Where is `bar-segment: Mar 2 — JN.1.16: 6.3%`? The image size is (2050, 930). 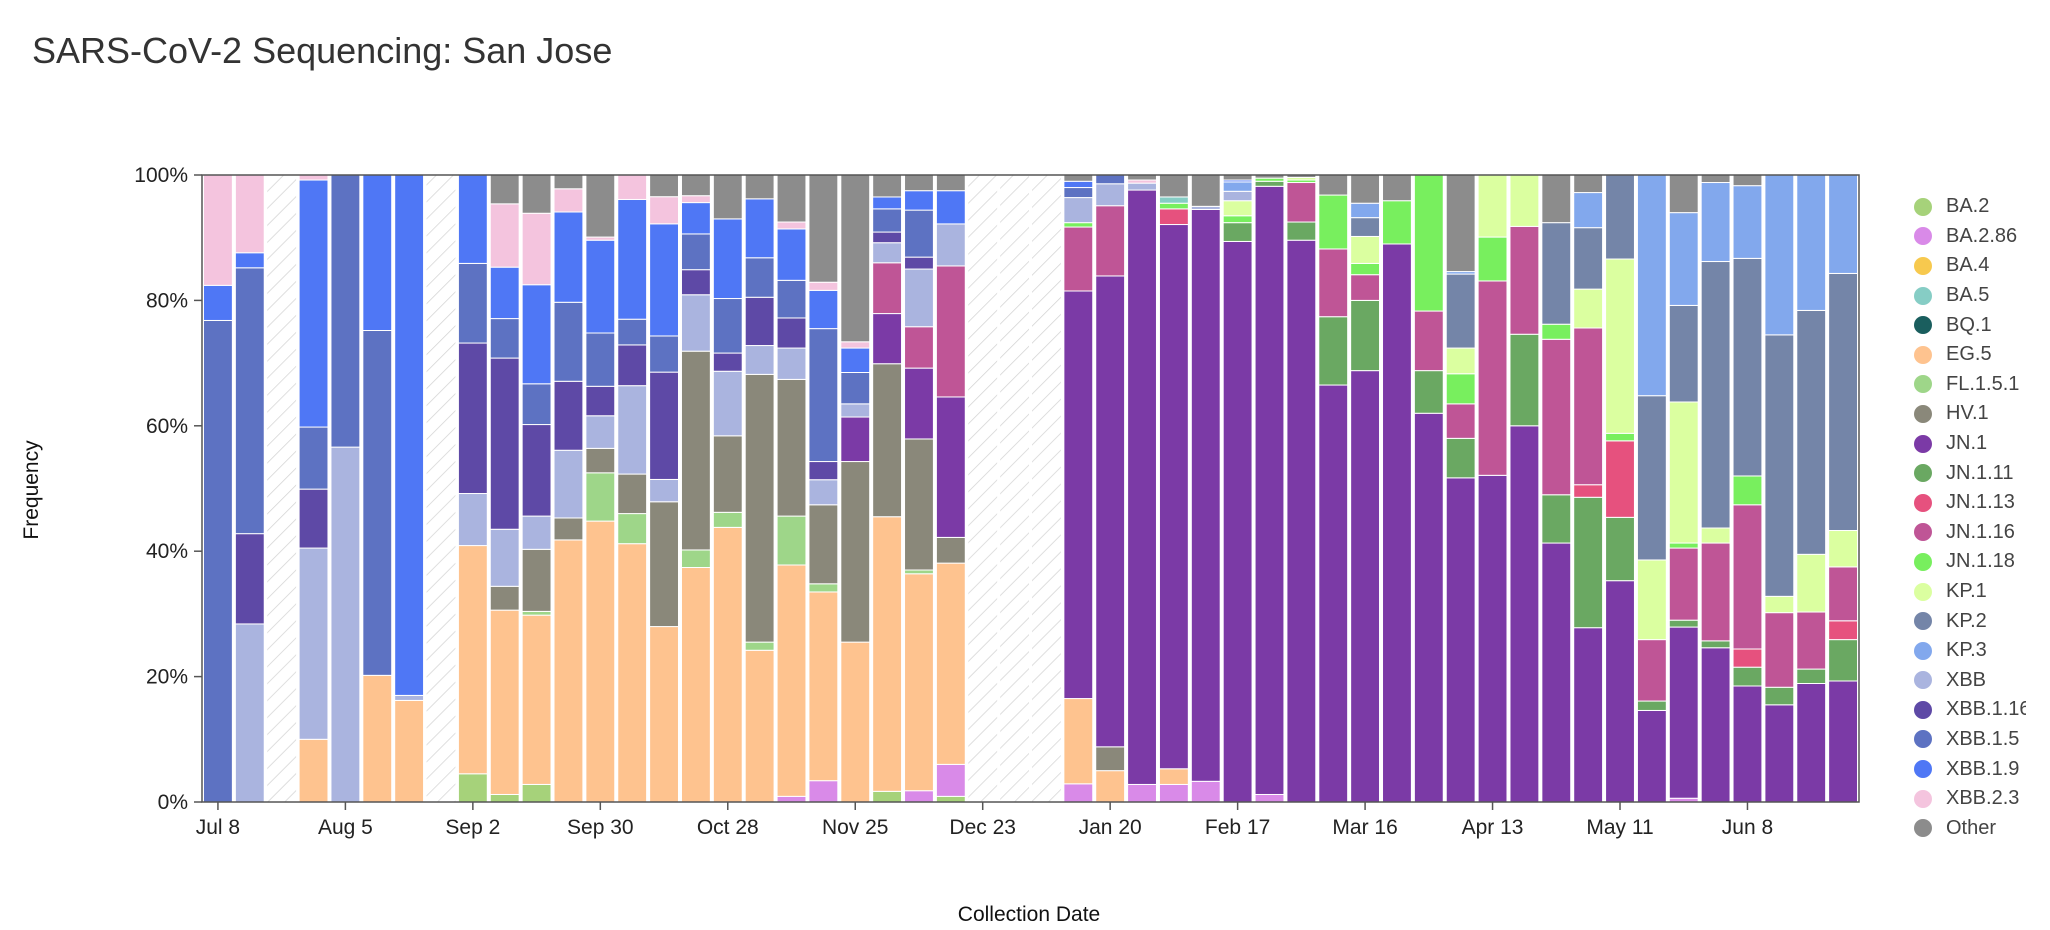
bar-segment: Mar 2 — JN.1.16: 6.3% is located at coordinates (1301, 202).